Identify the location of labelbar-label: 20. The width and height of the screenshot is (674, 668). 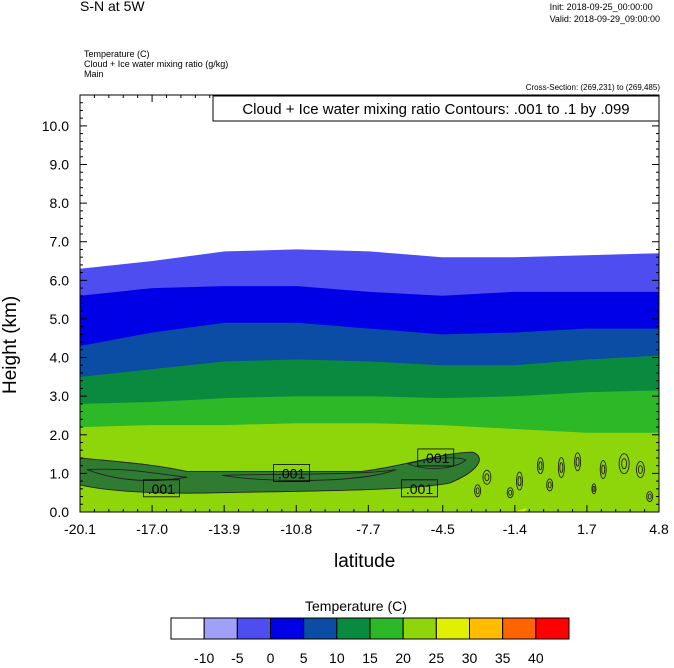
(403, 658).